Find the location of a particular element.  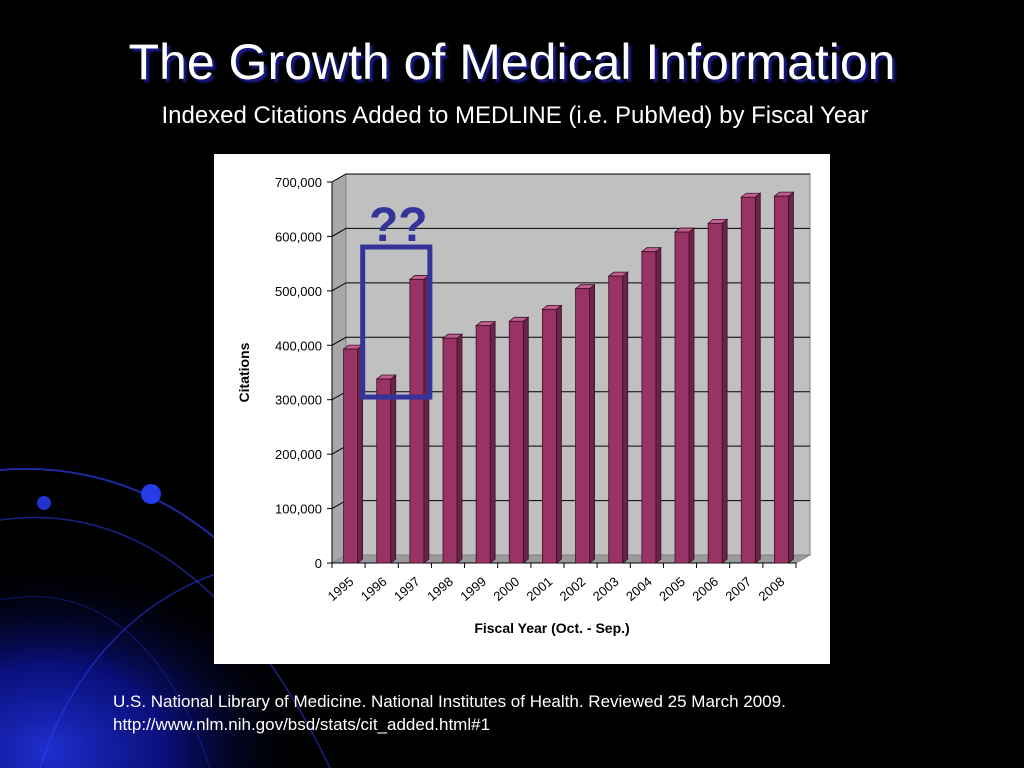

y-axis-label: Citations is located at coordinates (244, 372).